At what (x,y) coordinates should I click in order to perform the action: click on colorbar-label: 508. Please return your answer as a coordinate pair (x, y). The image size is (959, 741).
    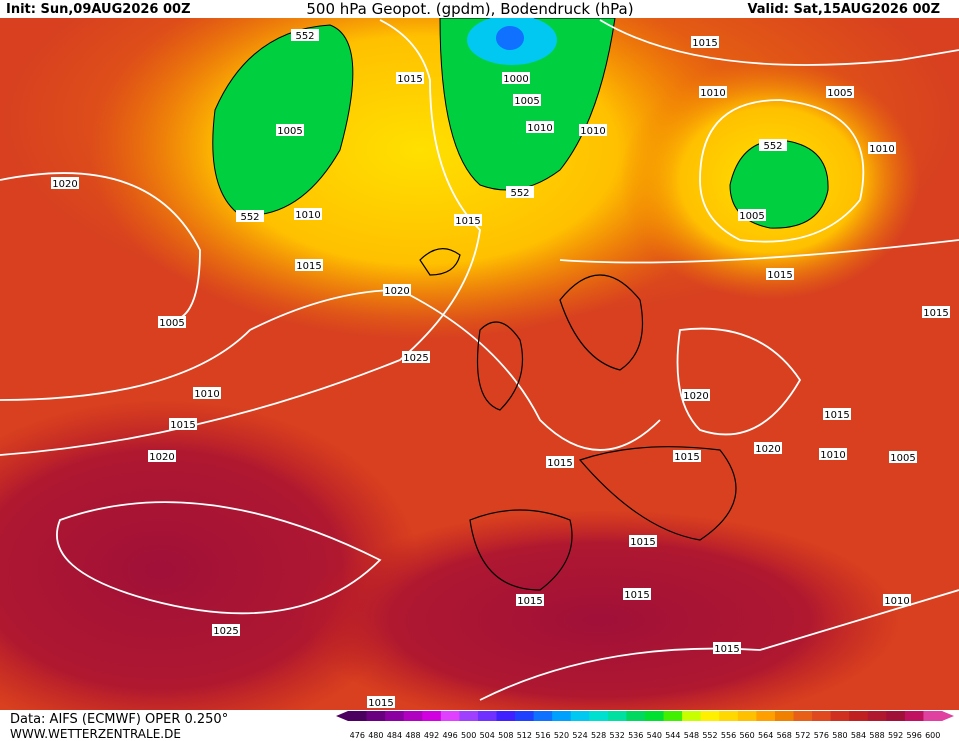
    Looking at the image, I should click on (505, 735).